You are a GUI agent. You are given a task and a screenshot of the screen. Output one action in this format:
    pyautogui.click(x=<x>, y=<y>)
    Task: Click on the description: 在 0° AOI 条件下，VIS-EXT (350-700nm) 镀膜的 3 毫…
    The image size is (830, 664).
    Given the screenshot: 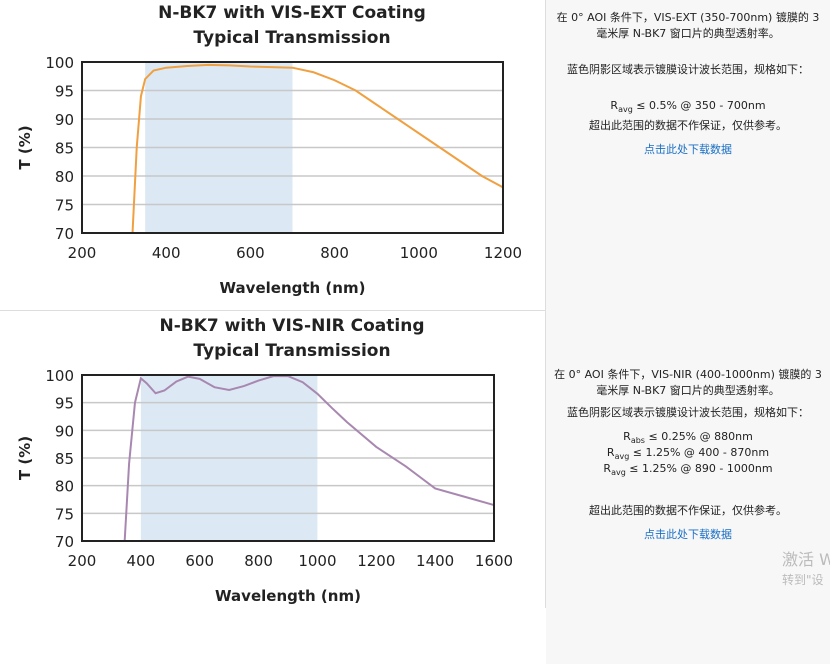 What is the action you would take?
    pyautogui.click(x=688, y=25)
    